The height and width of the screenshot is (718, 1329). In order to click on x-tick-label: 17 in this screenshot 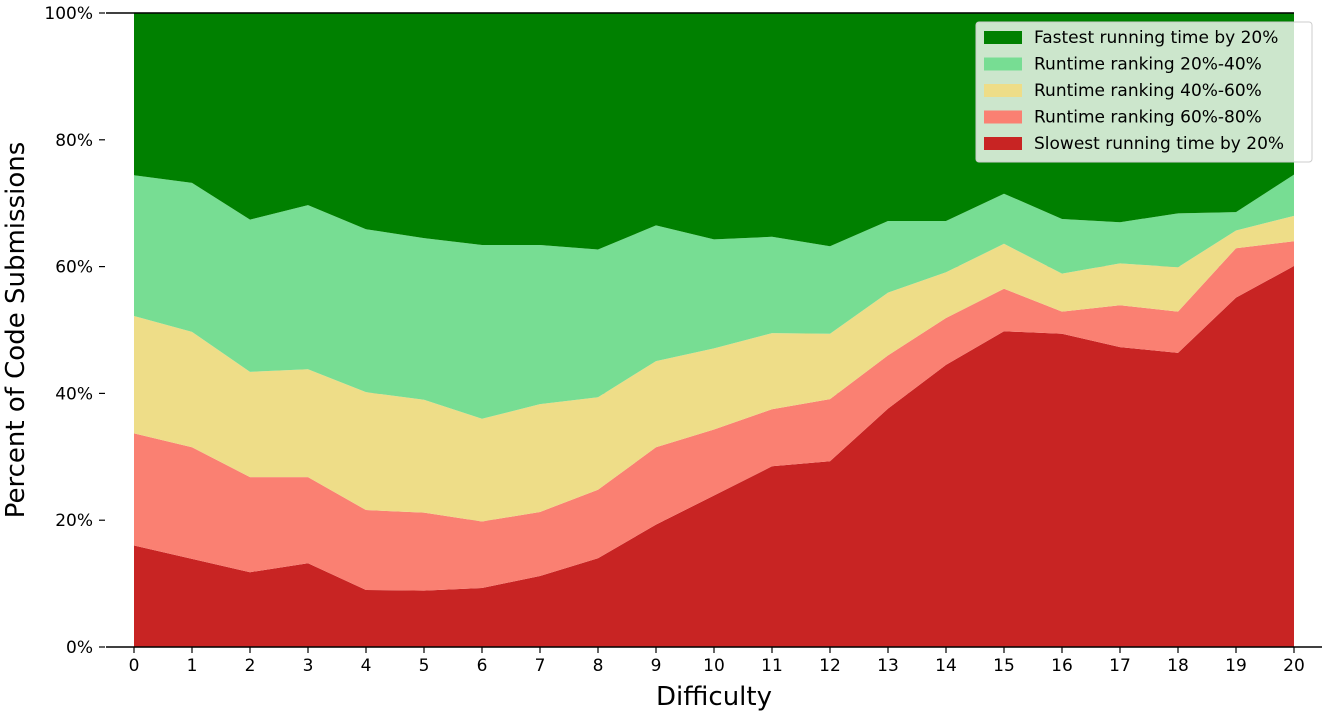, I will do `click(1120, 666)`.